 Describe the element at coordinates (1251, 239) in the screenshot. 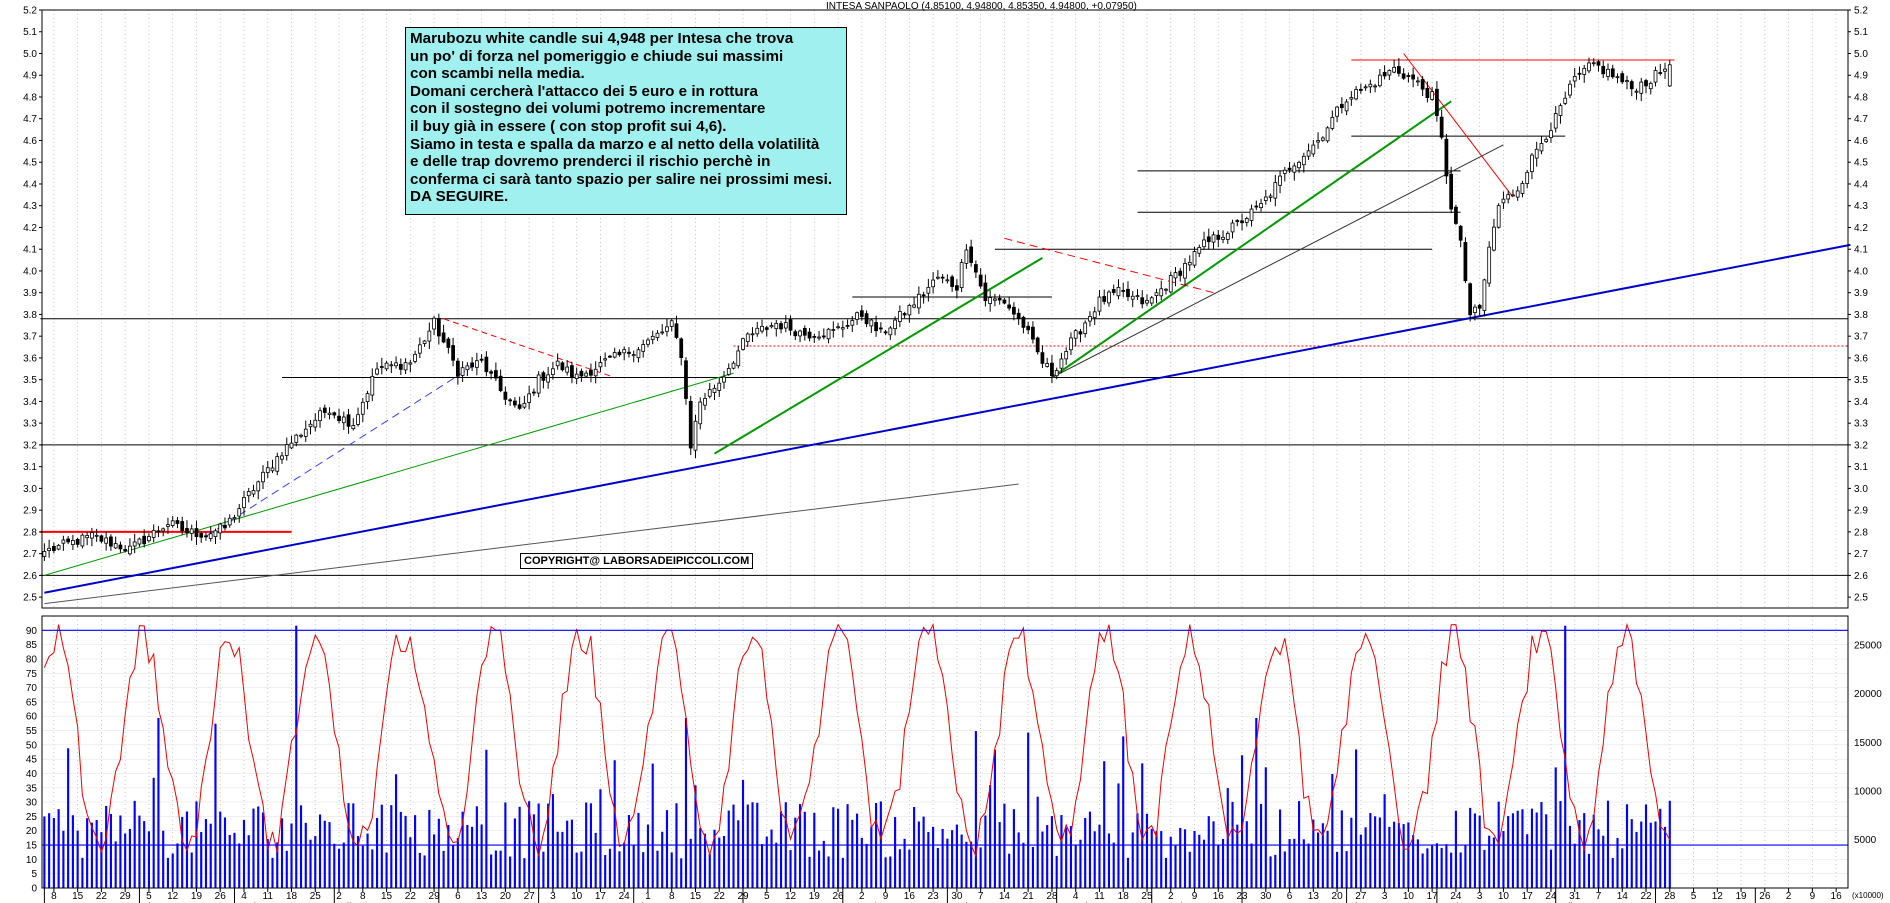

I see `trend-line` at that location.